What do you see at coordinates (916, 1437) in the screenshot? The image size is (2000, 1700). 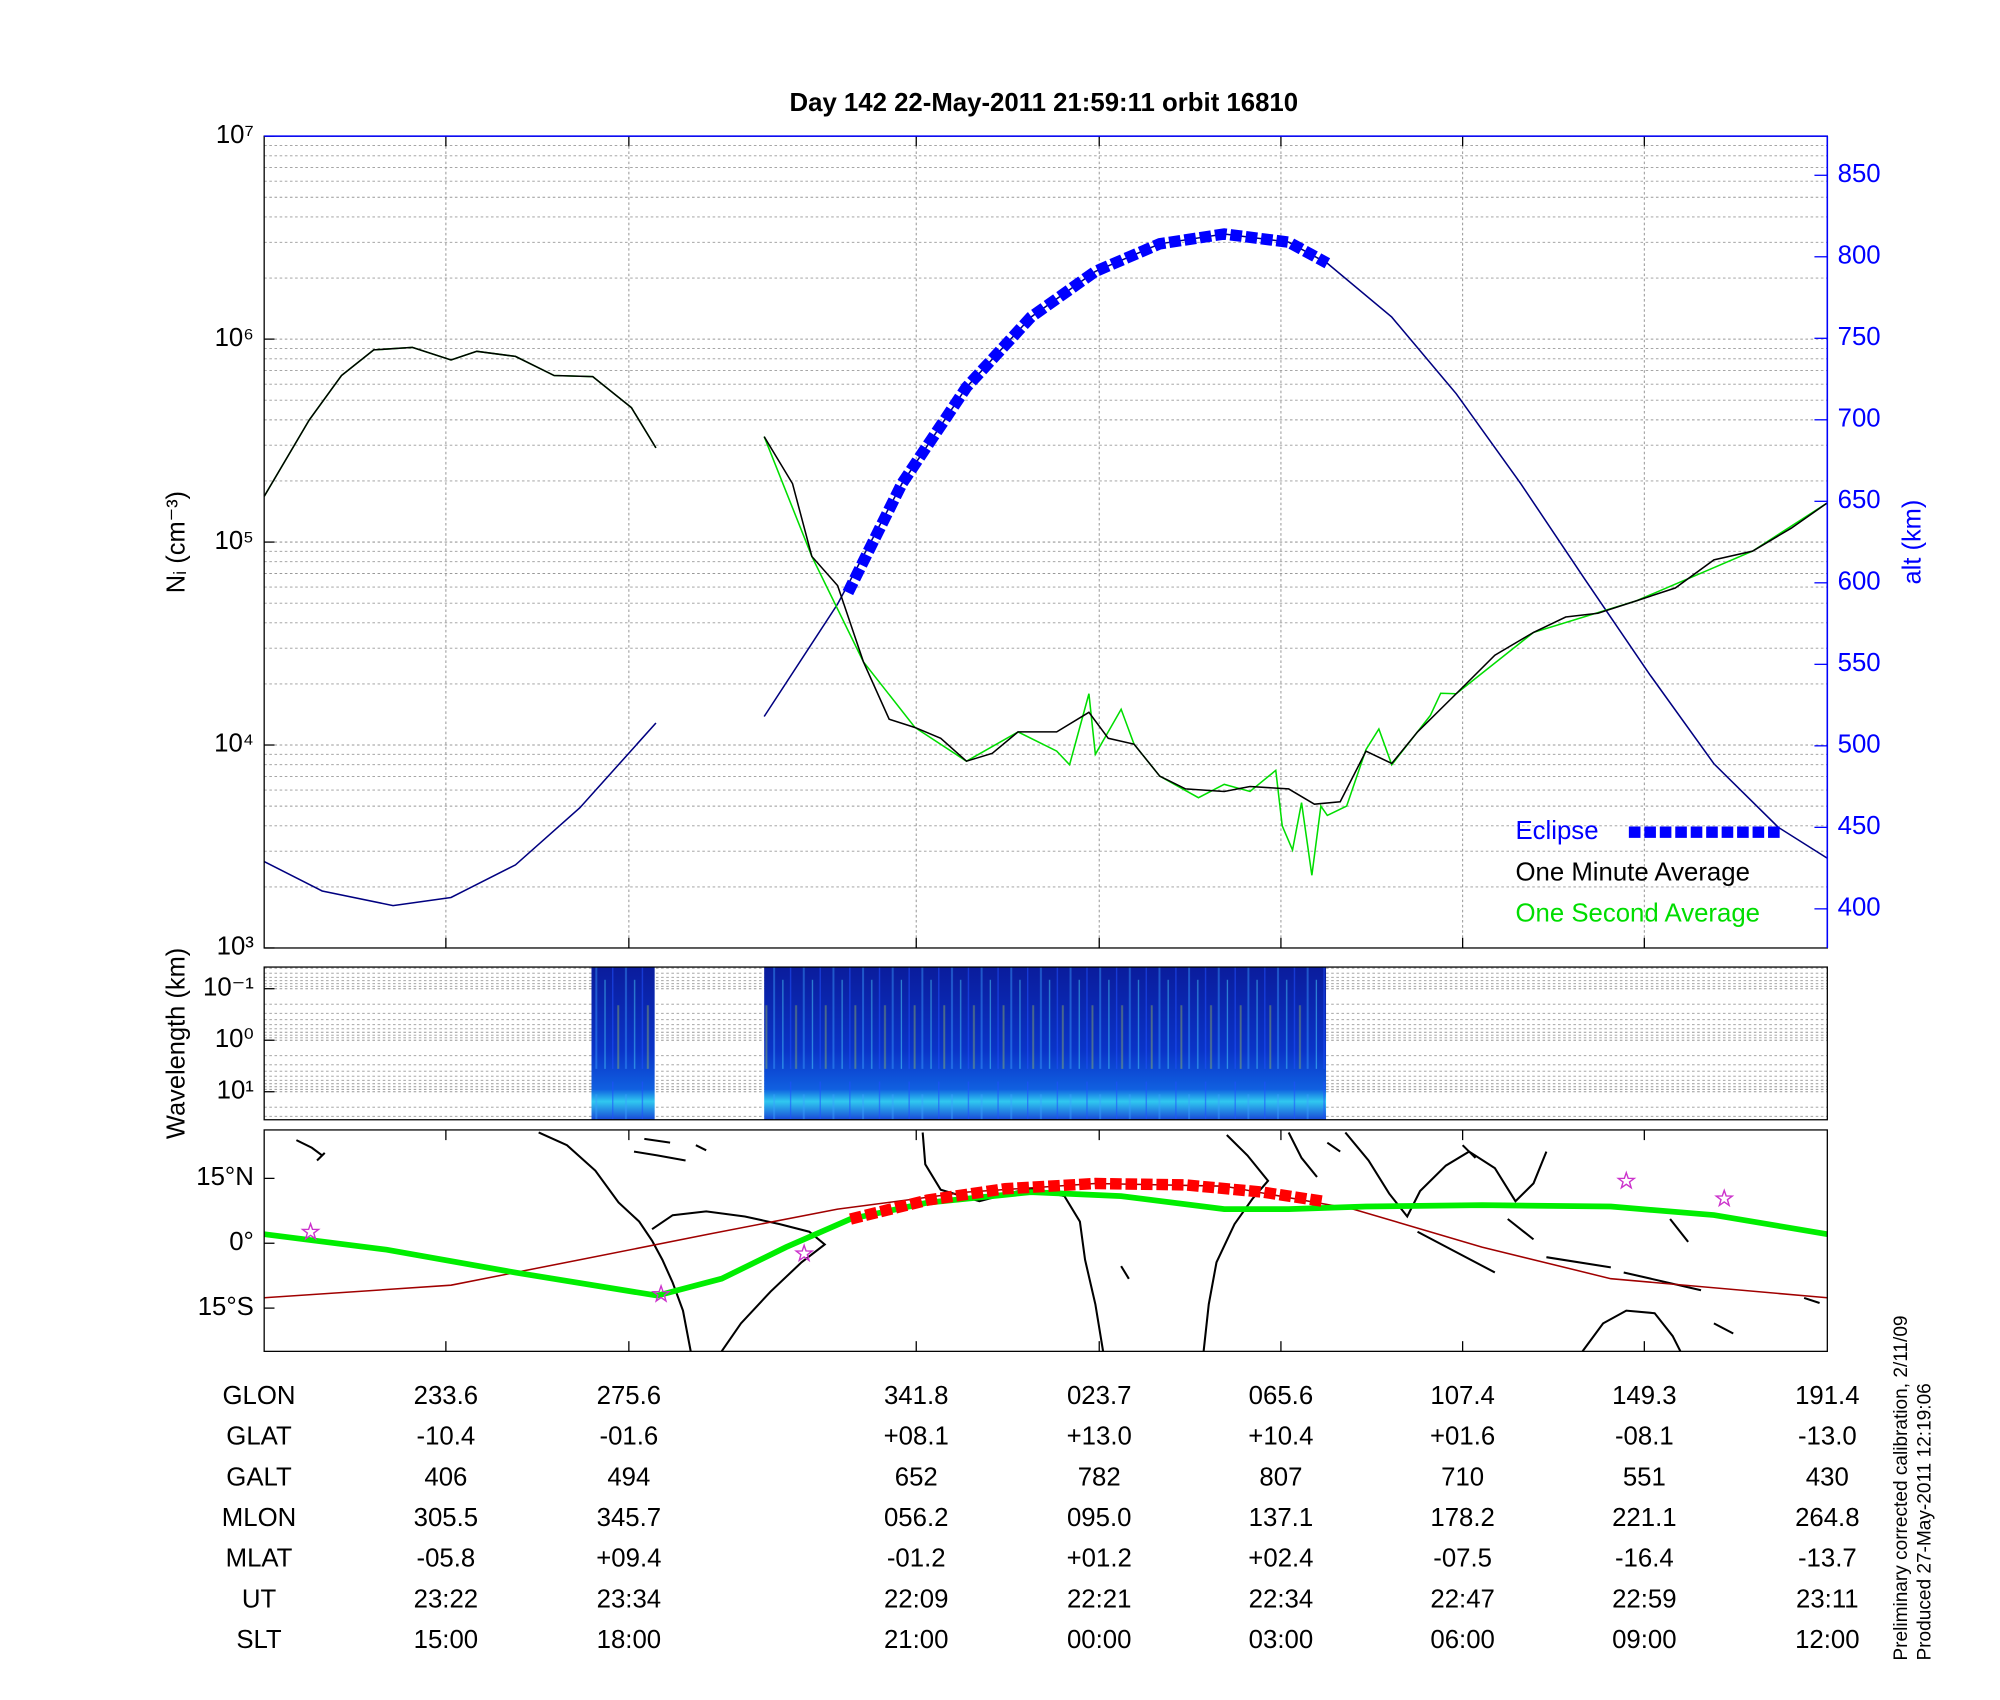 I see `table-cell: +08.1` at bounding box center [916, 1437].